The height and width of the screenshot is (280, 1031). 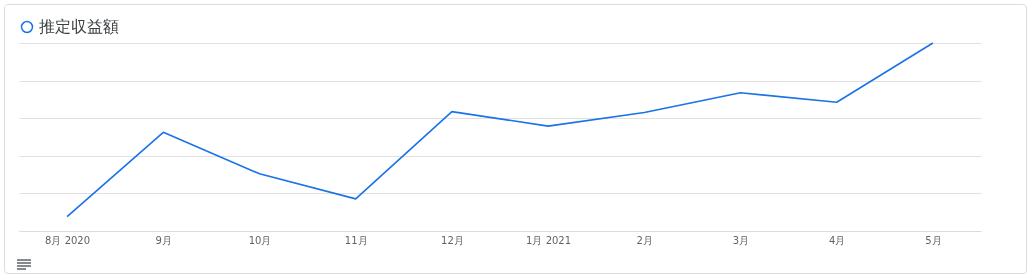 What do you see at coordinates (68, 240) in the screenshot?
I see `x-tick-label: 8月 2020` at bounding box center [68, 240].